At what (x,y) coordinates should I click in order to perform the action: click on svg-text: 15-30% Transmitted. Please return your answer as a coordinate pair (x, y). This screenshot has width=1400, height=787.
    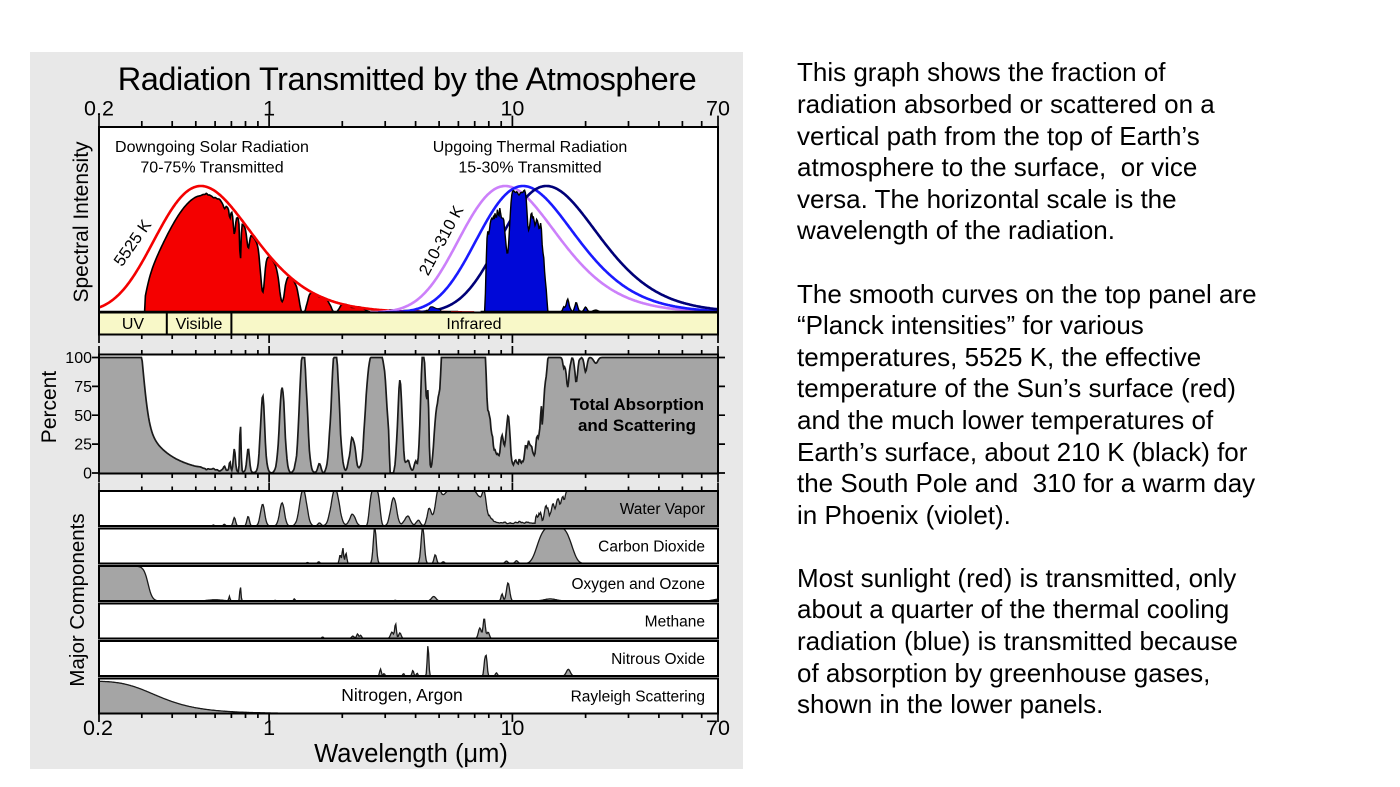
    Looking at the image, I should click on (529, 168).